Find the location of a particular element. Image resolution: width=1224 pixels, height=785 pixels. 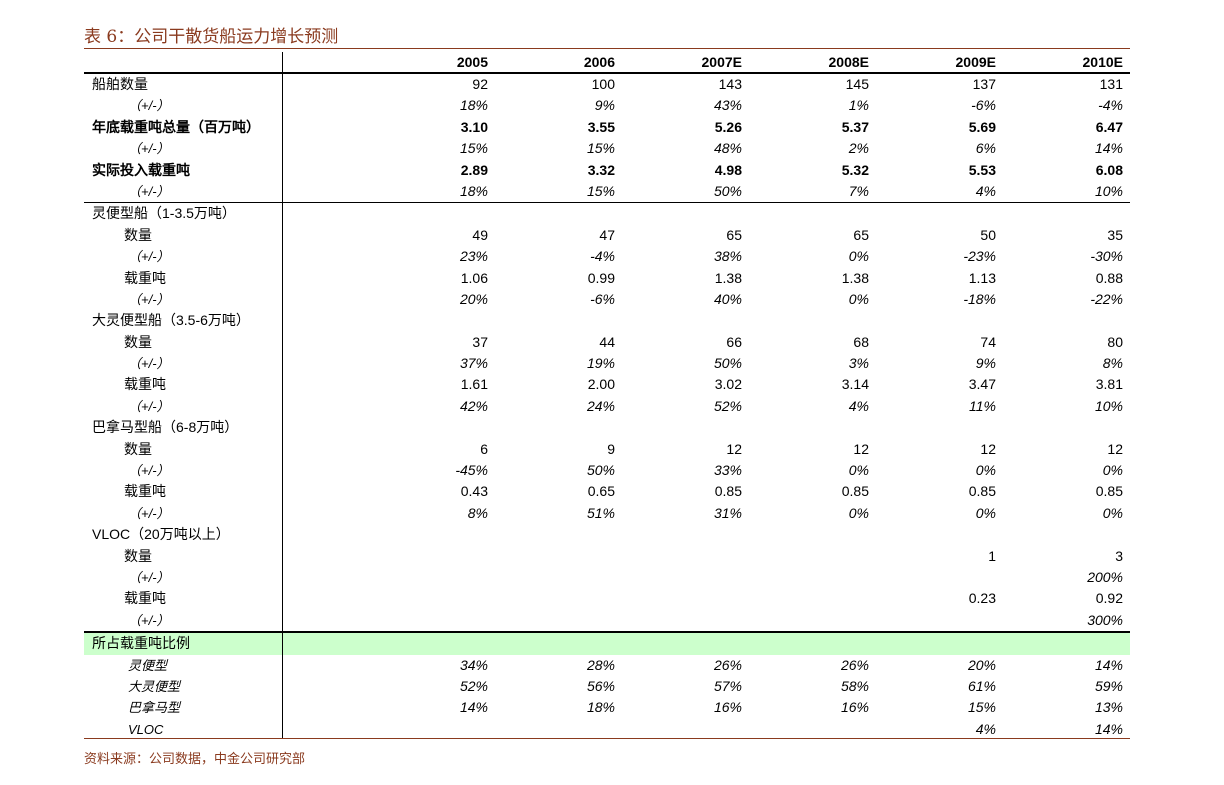

table-cell: 37% is located at coordinates (473, 363).